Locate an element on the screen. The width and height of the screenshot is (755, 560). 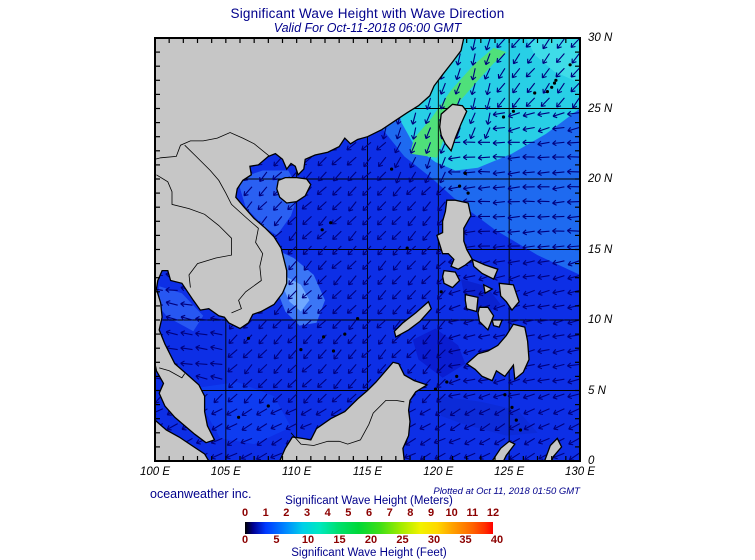
legend-meters-label: Significant Wave Height (Meters) is located at coordinates (369, 501).